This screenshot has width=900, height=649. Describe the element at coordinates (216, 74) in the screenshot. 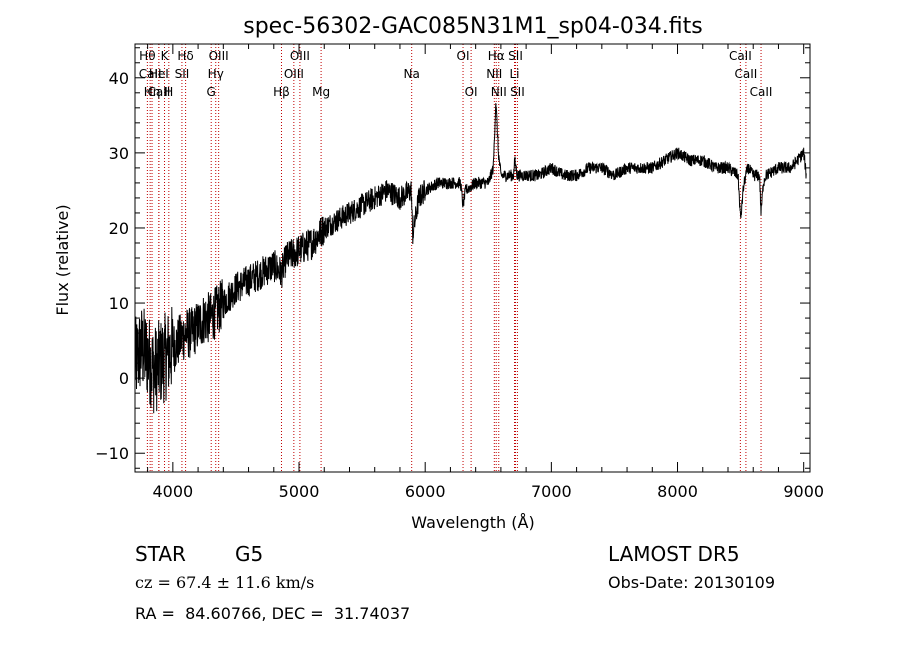

I see `line-label: Hγ` at that location.